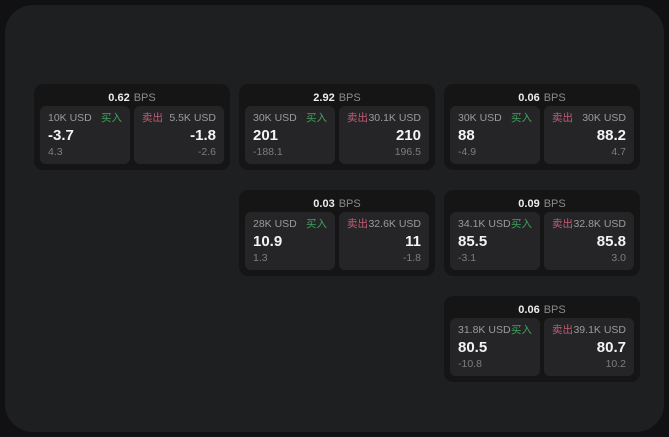 The width and height of the screenshot is (669, 437). I want to click on bps-value: 0.09, so click(529, 203).